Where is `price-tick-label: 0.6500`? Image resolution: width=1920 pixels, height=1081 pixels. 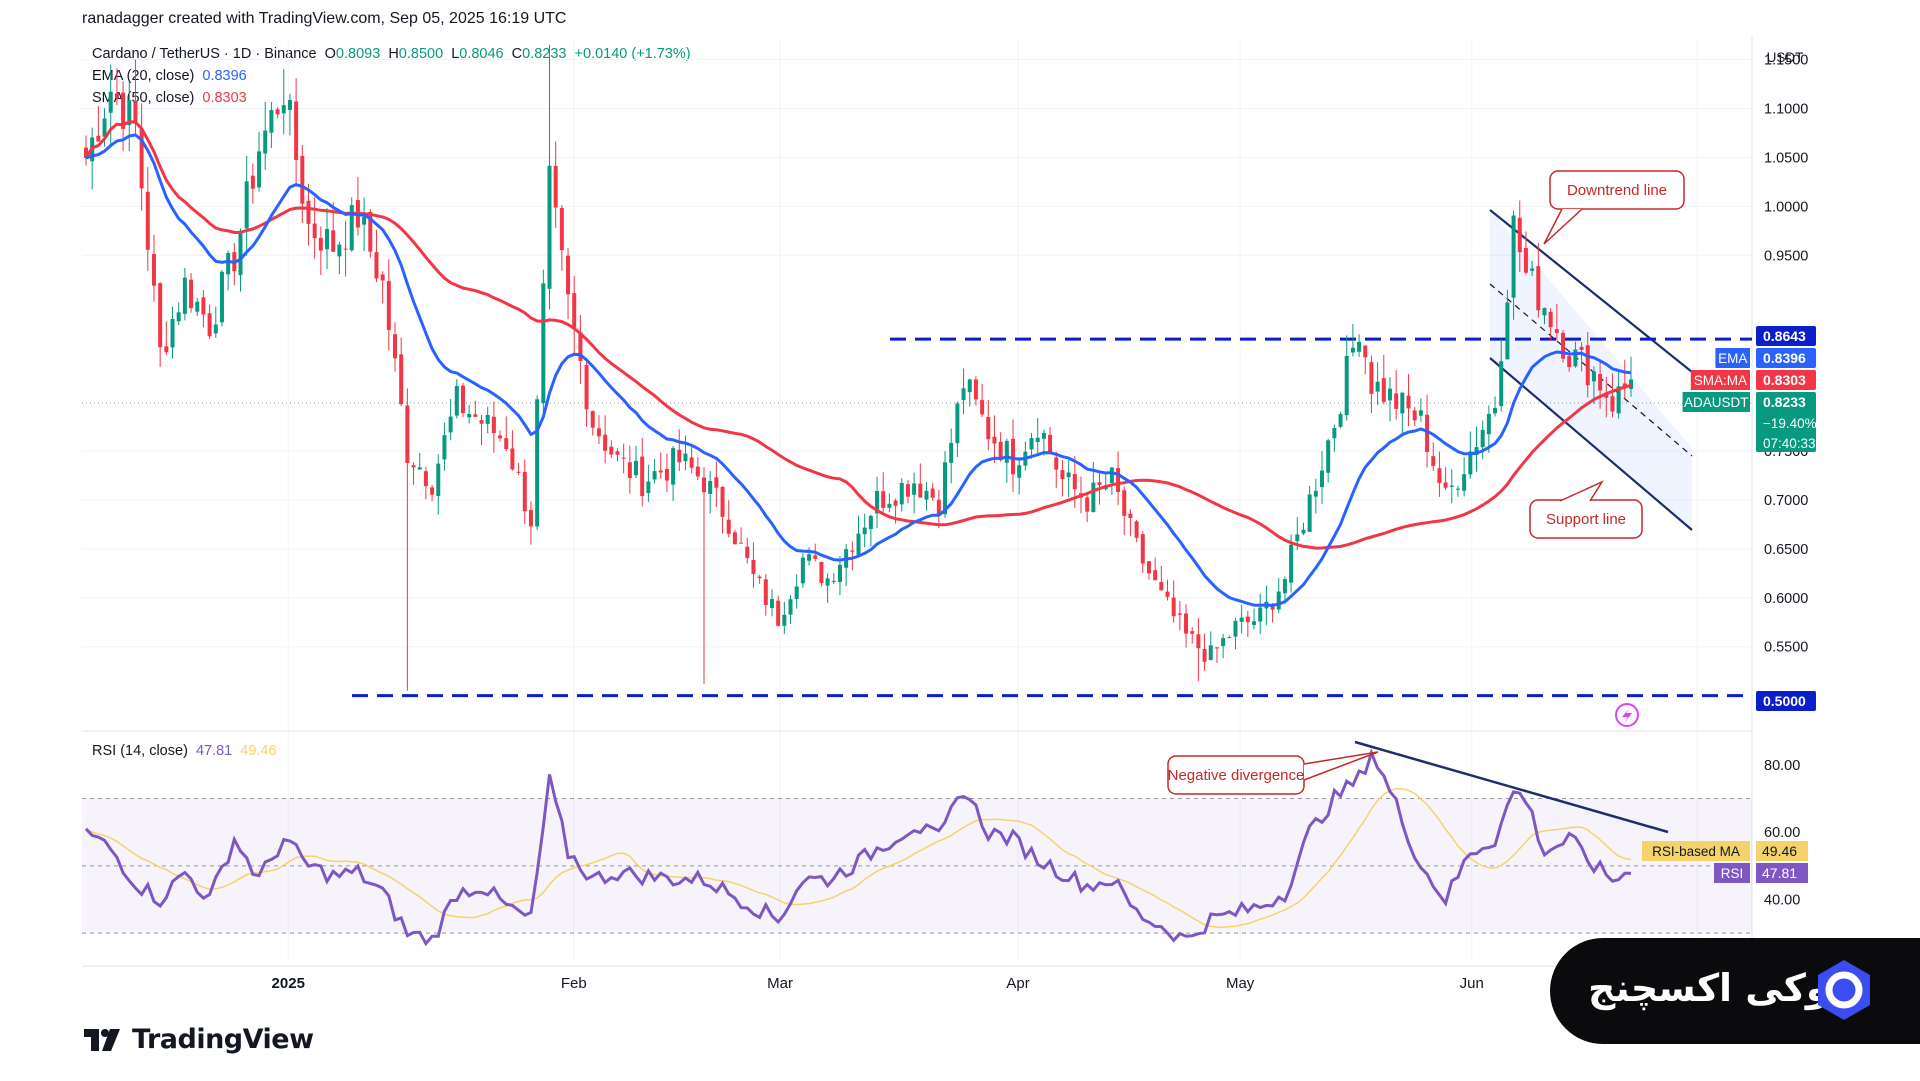 price-tick-label: 0.6500 is located at coordinates (1786, 550).